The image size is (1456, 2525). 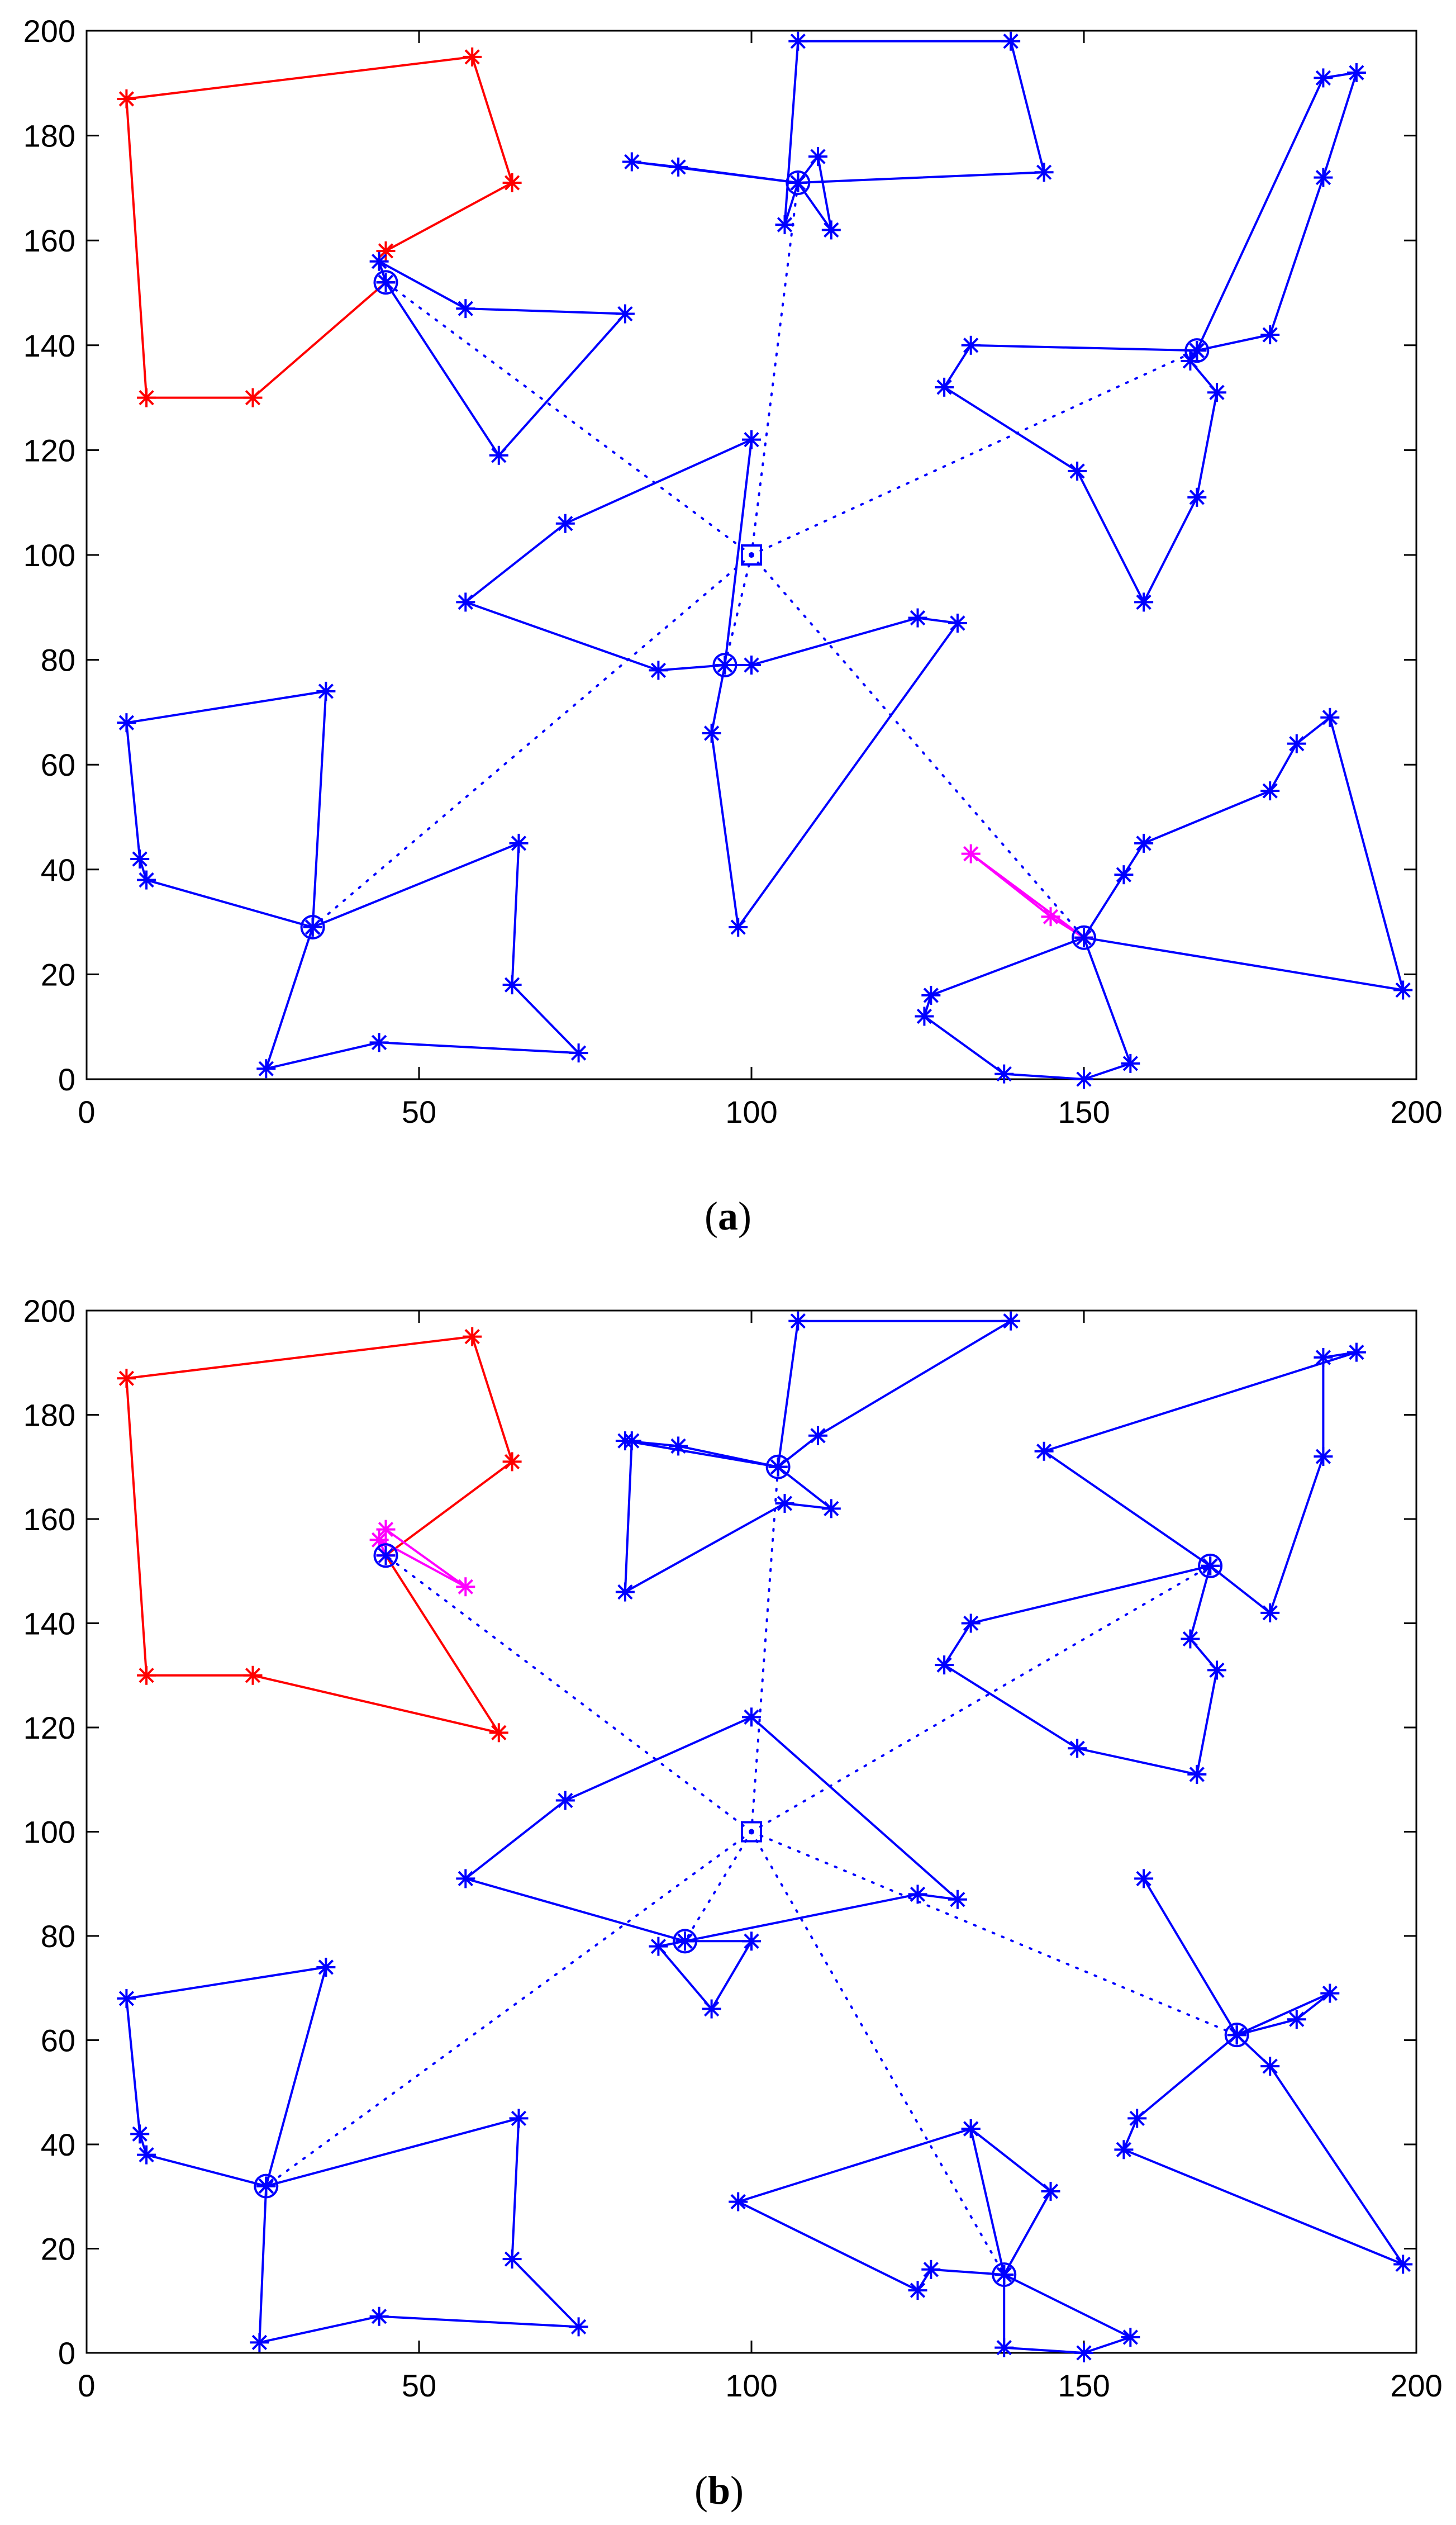 I want to click on panel-a-ytick-label: 160, so click(x=49, y=241).